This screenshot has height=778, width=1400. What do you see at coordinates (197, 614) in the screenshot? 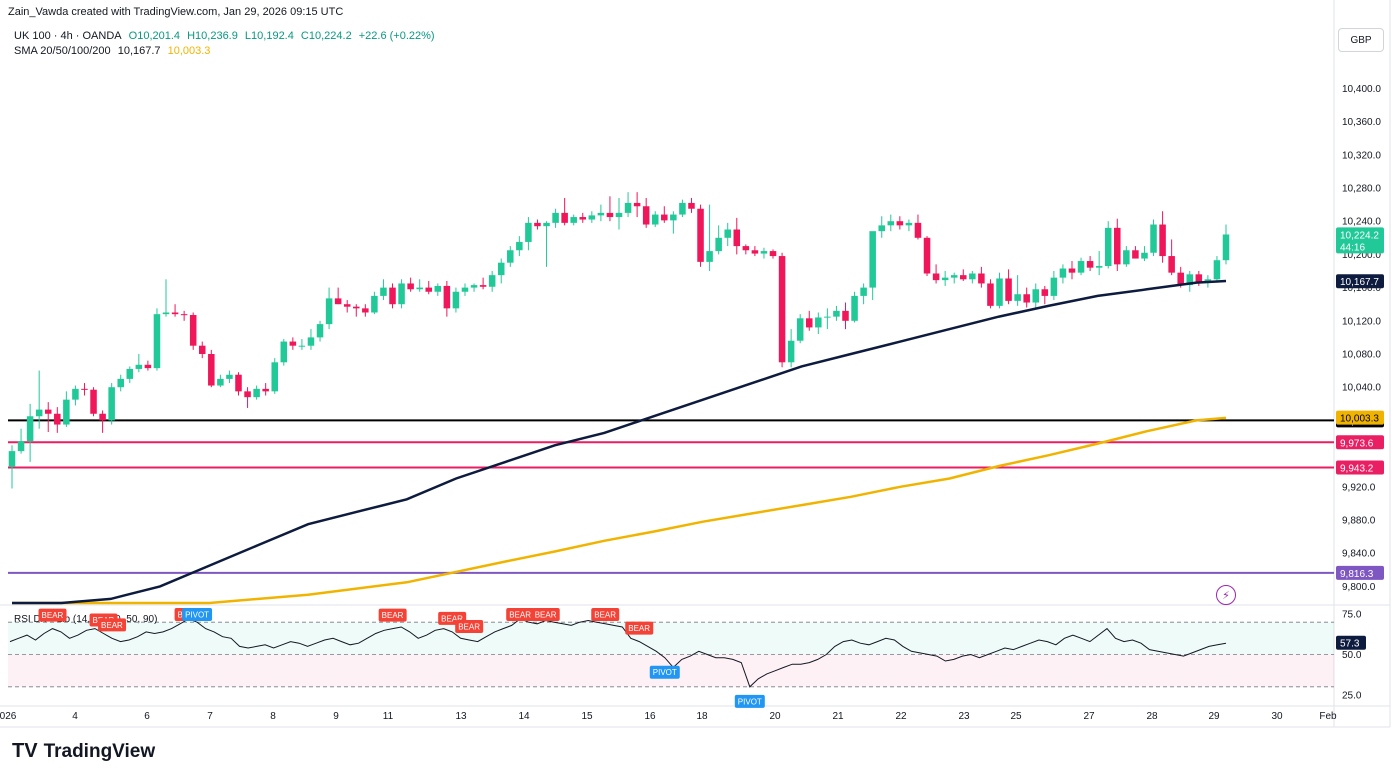
I see `pivot-marker` at bounding box center [197, 614].